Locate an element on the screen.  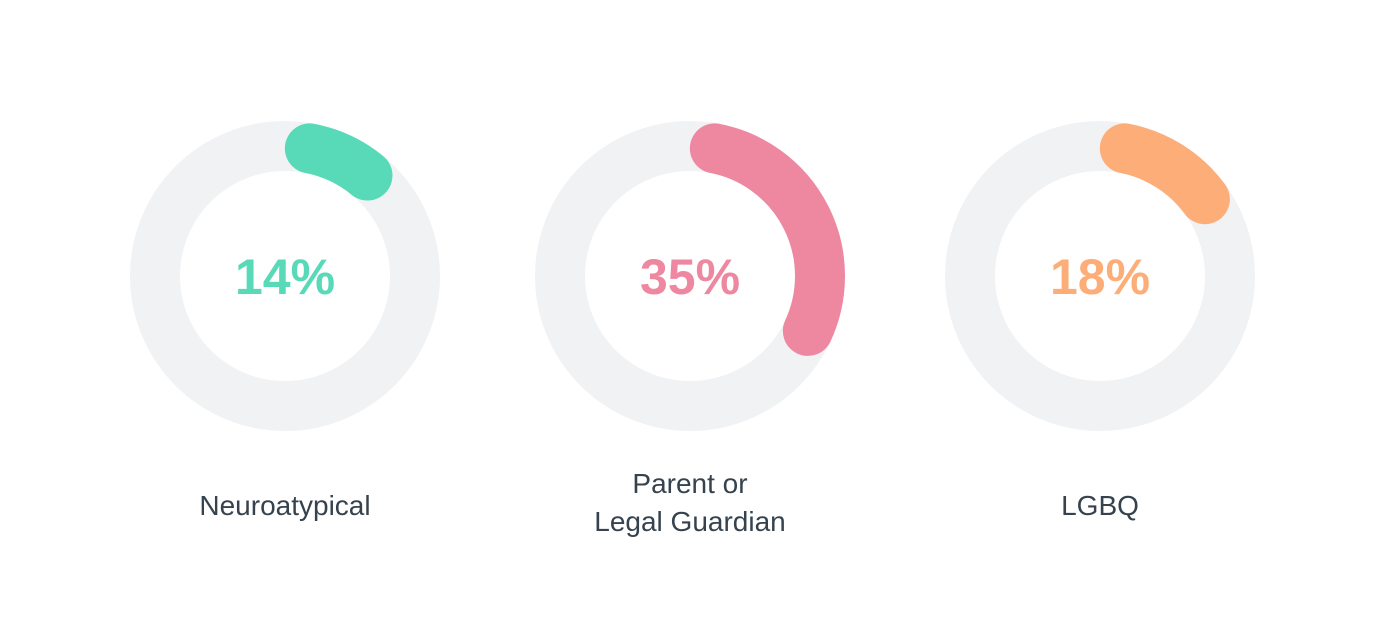
donut-svg: 18% LGBQ is located at coordinates (1100, 321).